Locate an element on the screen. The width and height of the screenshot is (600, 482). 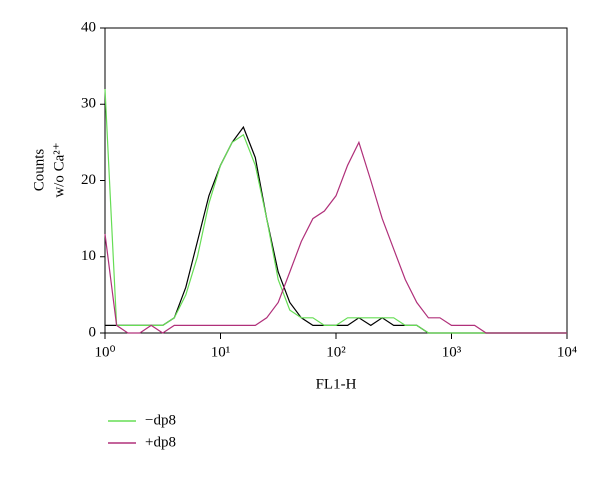
x-tick-label: 10¹ is located at coordinates (221, 352).